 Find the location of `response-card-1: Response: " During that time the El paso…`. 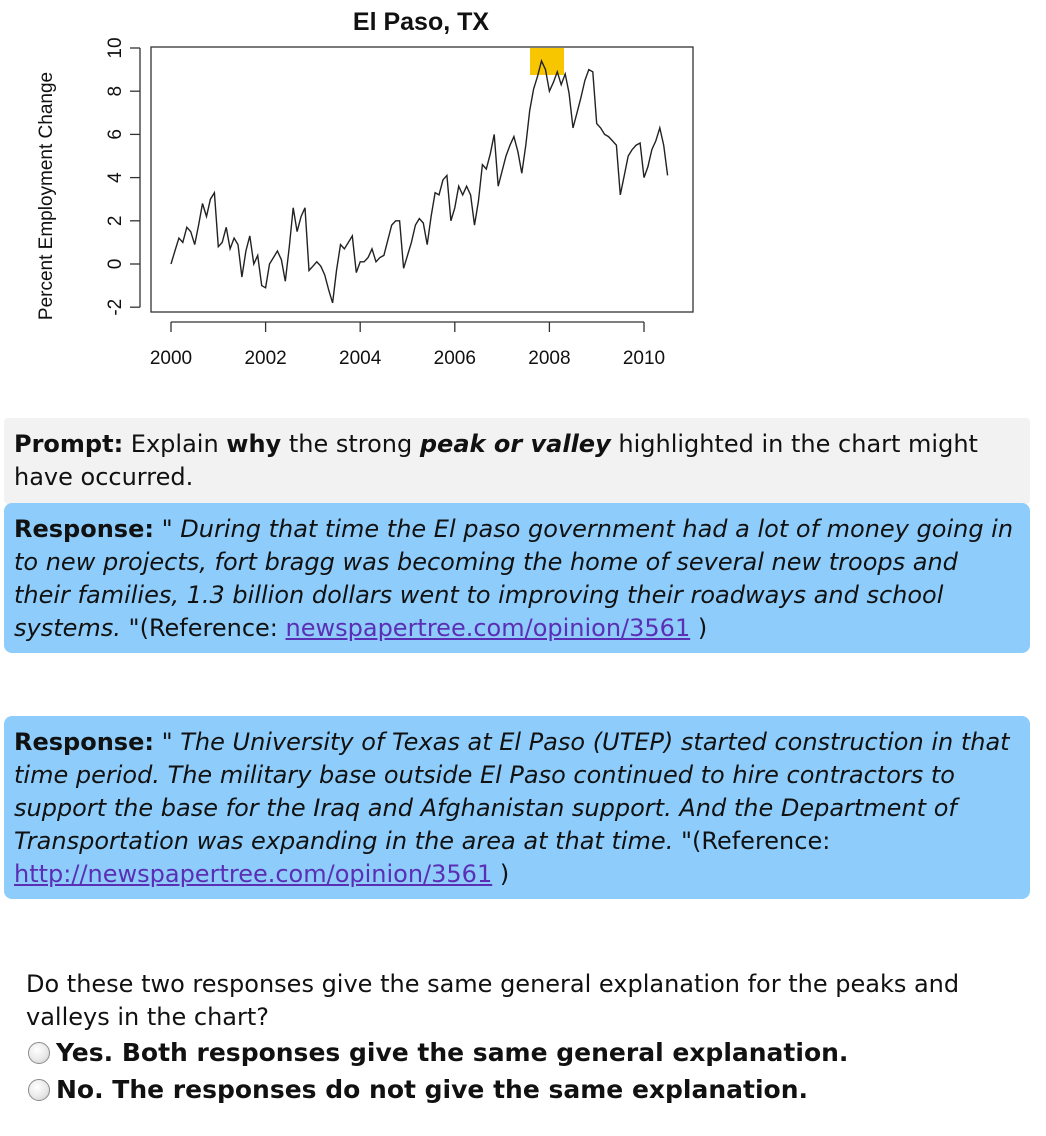

response-card-1: Response: " During that time the El paso… is located at coordinates (517, 578).